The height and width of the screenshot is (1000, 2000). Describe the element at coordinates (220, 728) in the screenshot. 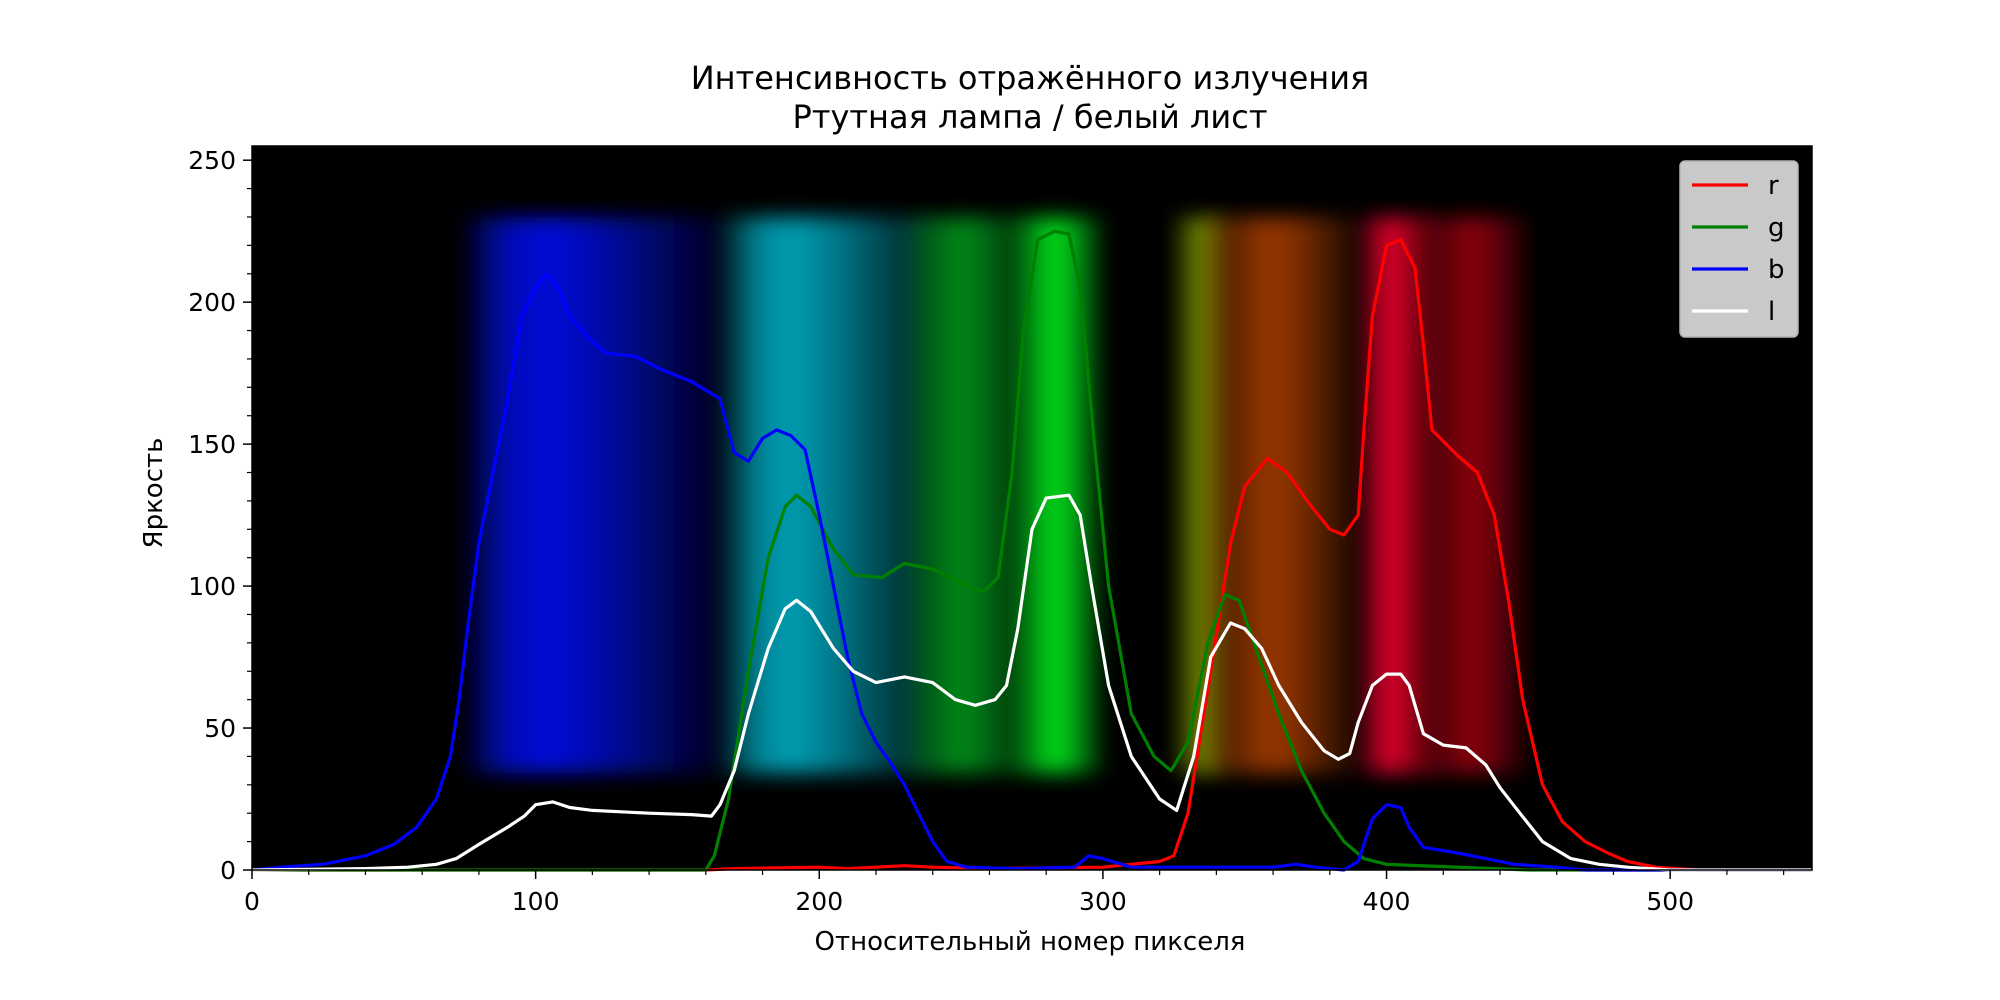

I see `y-tick-label: 50` at that location.